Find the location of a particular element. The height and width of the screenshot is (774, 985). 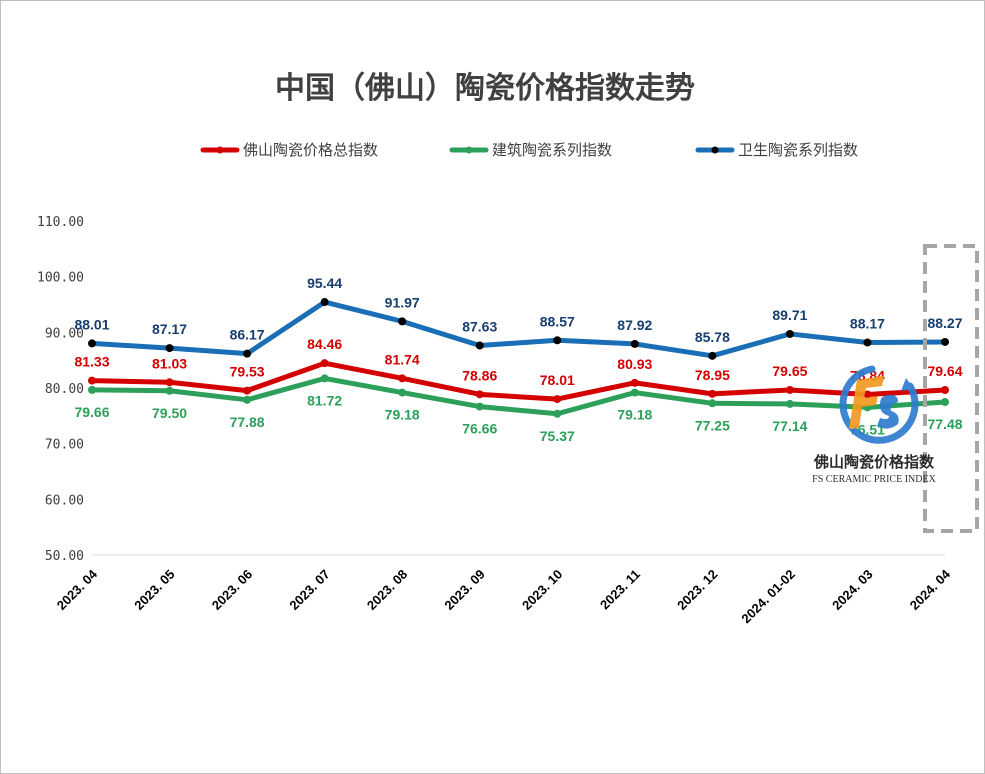

fs-ceramic-logo: 佛山陶瓷价格指数 FS CERAMIC PRICE INDEX is located at coordinates (874, 425).